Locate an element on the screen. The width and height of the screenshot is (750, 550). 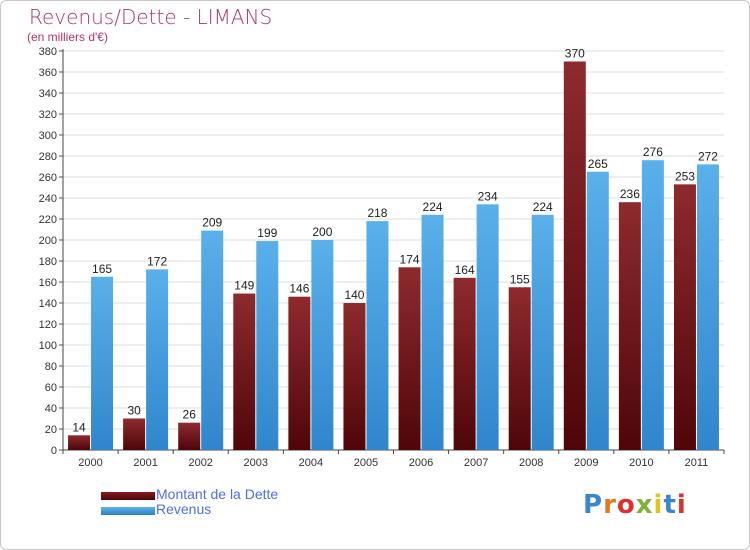
data-label-revenue: 234 is located at coordinates (488, 196).